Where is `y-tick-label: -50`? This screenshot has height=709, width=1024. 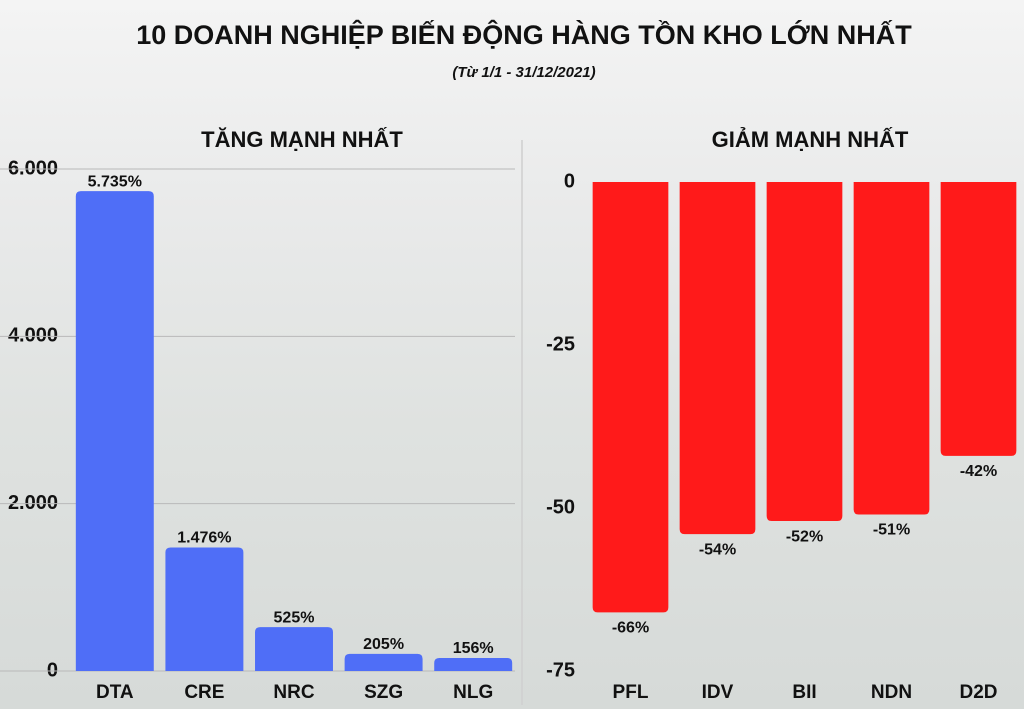
y-tick-label: -50 is located at coordinates (560, 507).